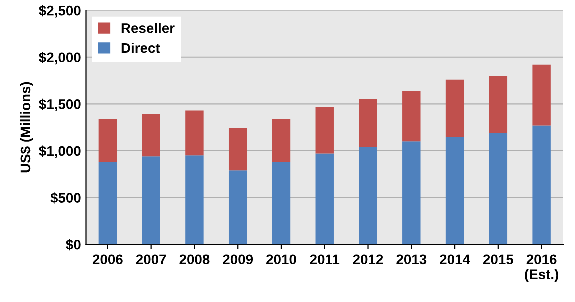 The width and height of the screenshot is (575, 302). Describe the element at coordinates (541, 268) in the screenshot. I see `x-tick-label: 2016 (Est.)` at that location.